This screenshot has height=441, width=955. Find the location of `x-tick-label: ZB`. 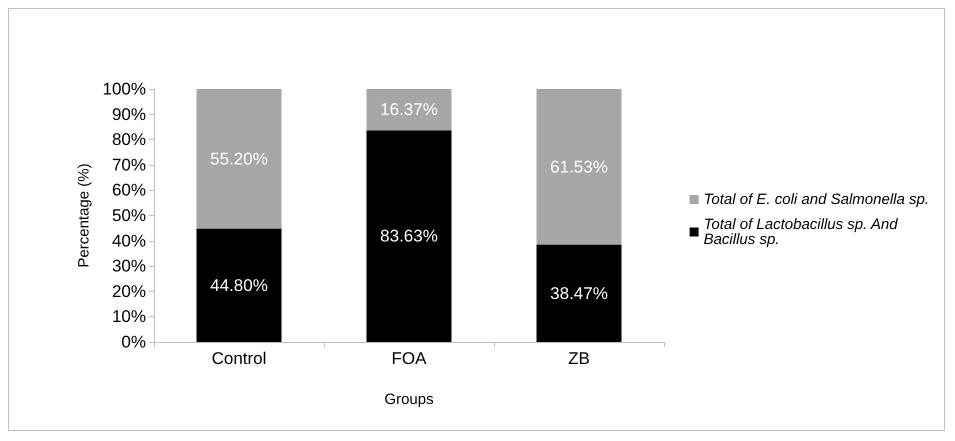

x-tick-label: ZB is located at coordinates (579, 358).